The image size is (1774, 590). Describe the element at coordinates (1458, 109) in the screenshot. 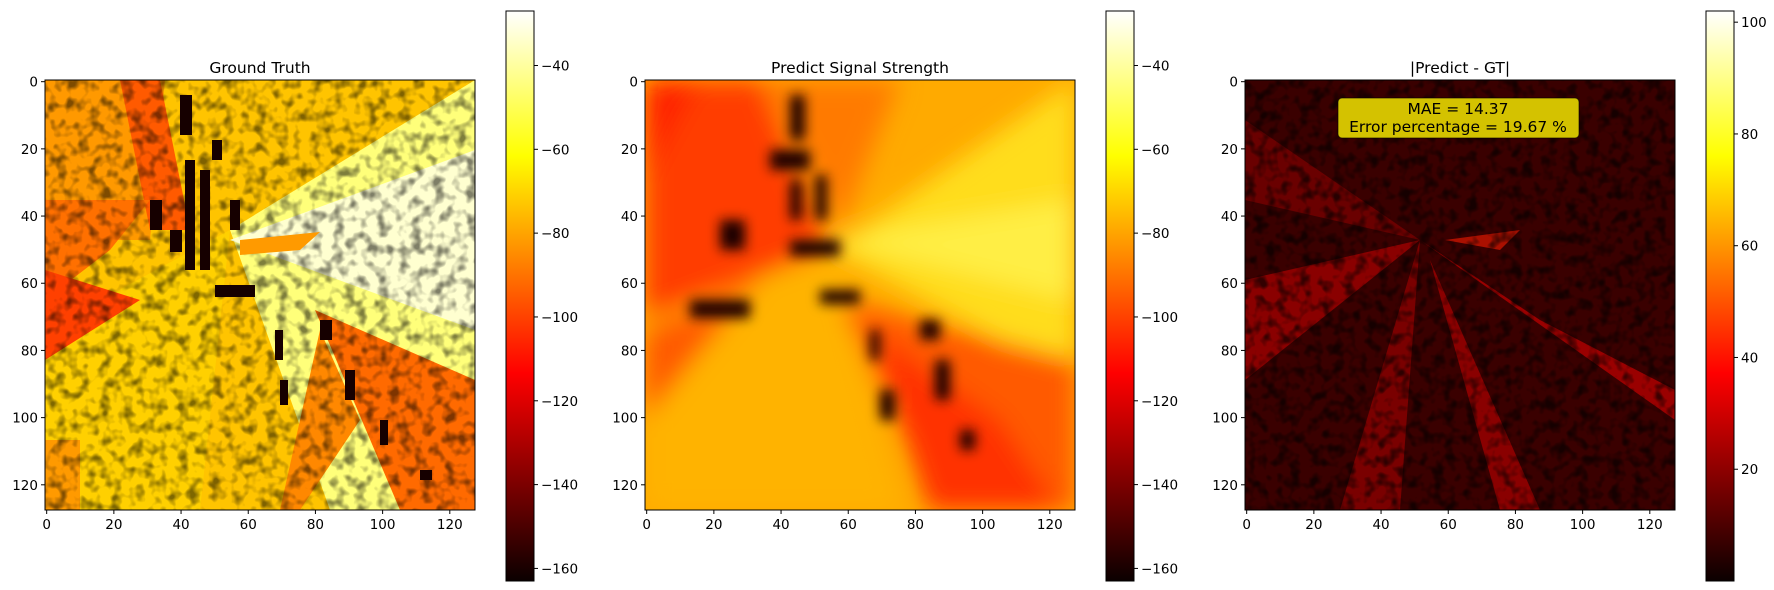

I see `annotation-mae: MAE = 14.37` at that location.